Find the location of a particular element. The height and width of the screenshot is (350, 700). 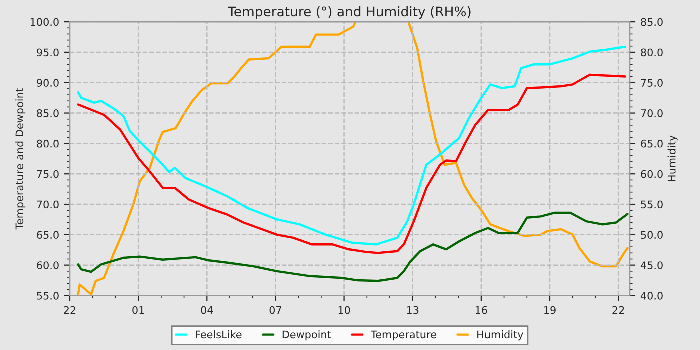

y2-tick-label: 65.0 is located at coordinates (652, 144).